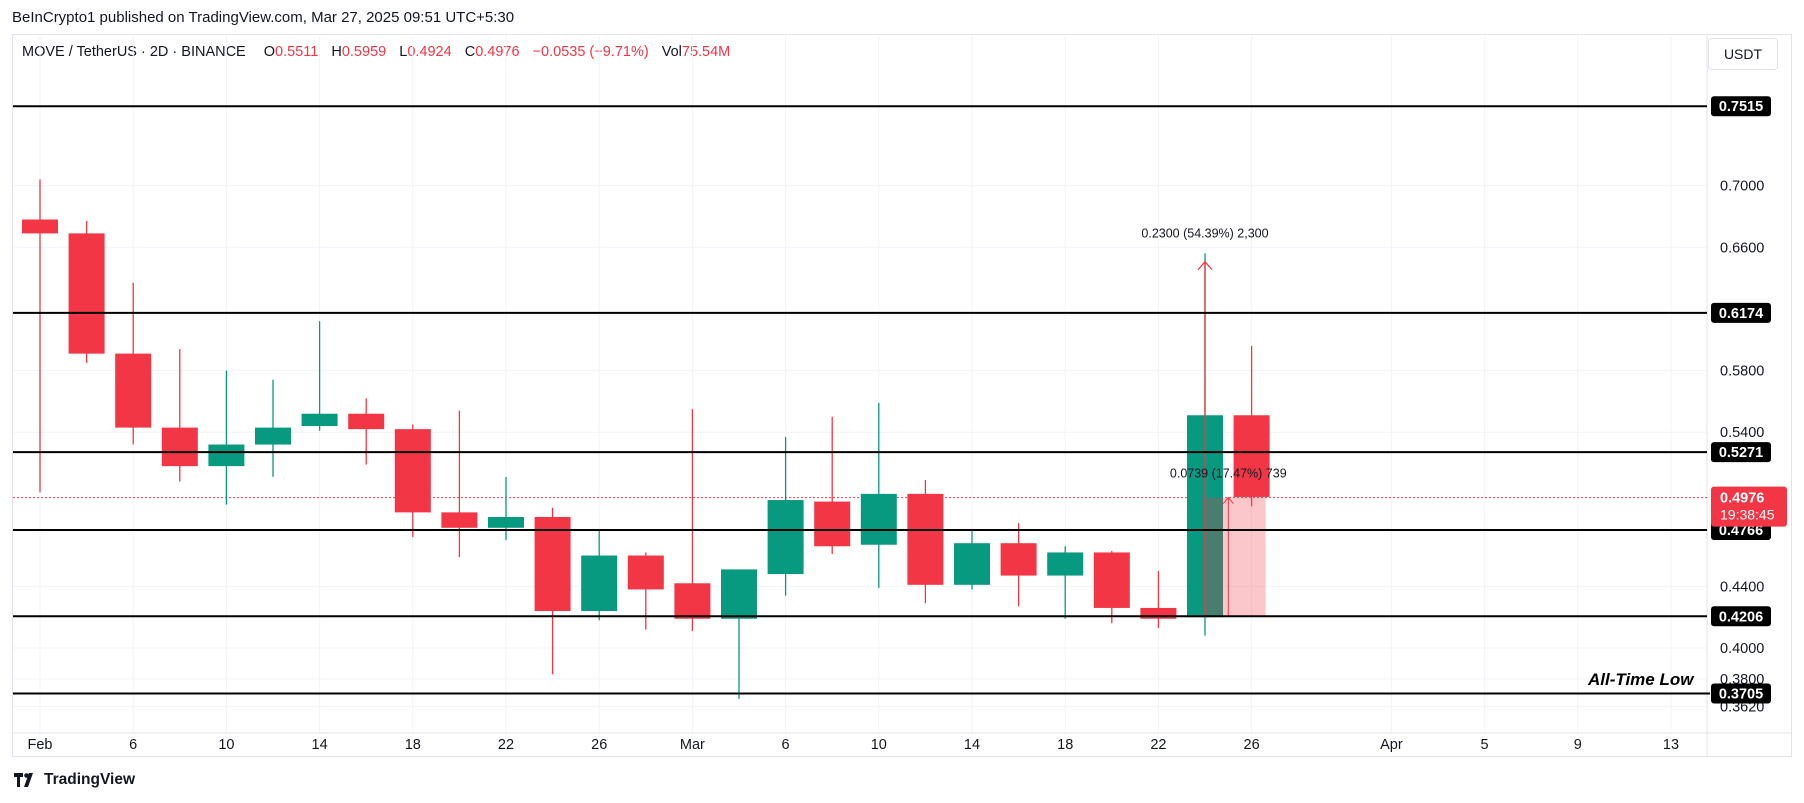  Describe the element at coordinates (1485, 745) in the screenshot. I see `x-tick-label: 5` at that location.